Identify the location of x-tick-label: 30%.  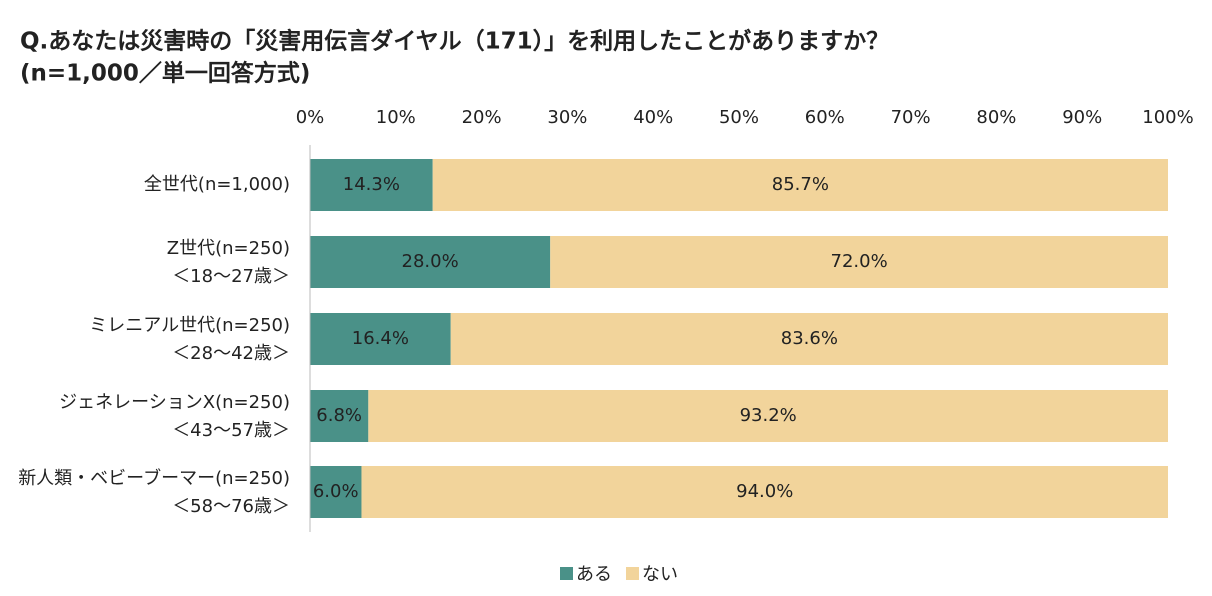
(567, 117).